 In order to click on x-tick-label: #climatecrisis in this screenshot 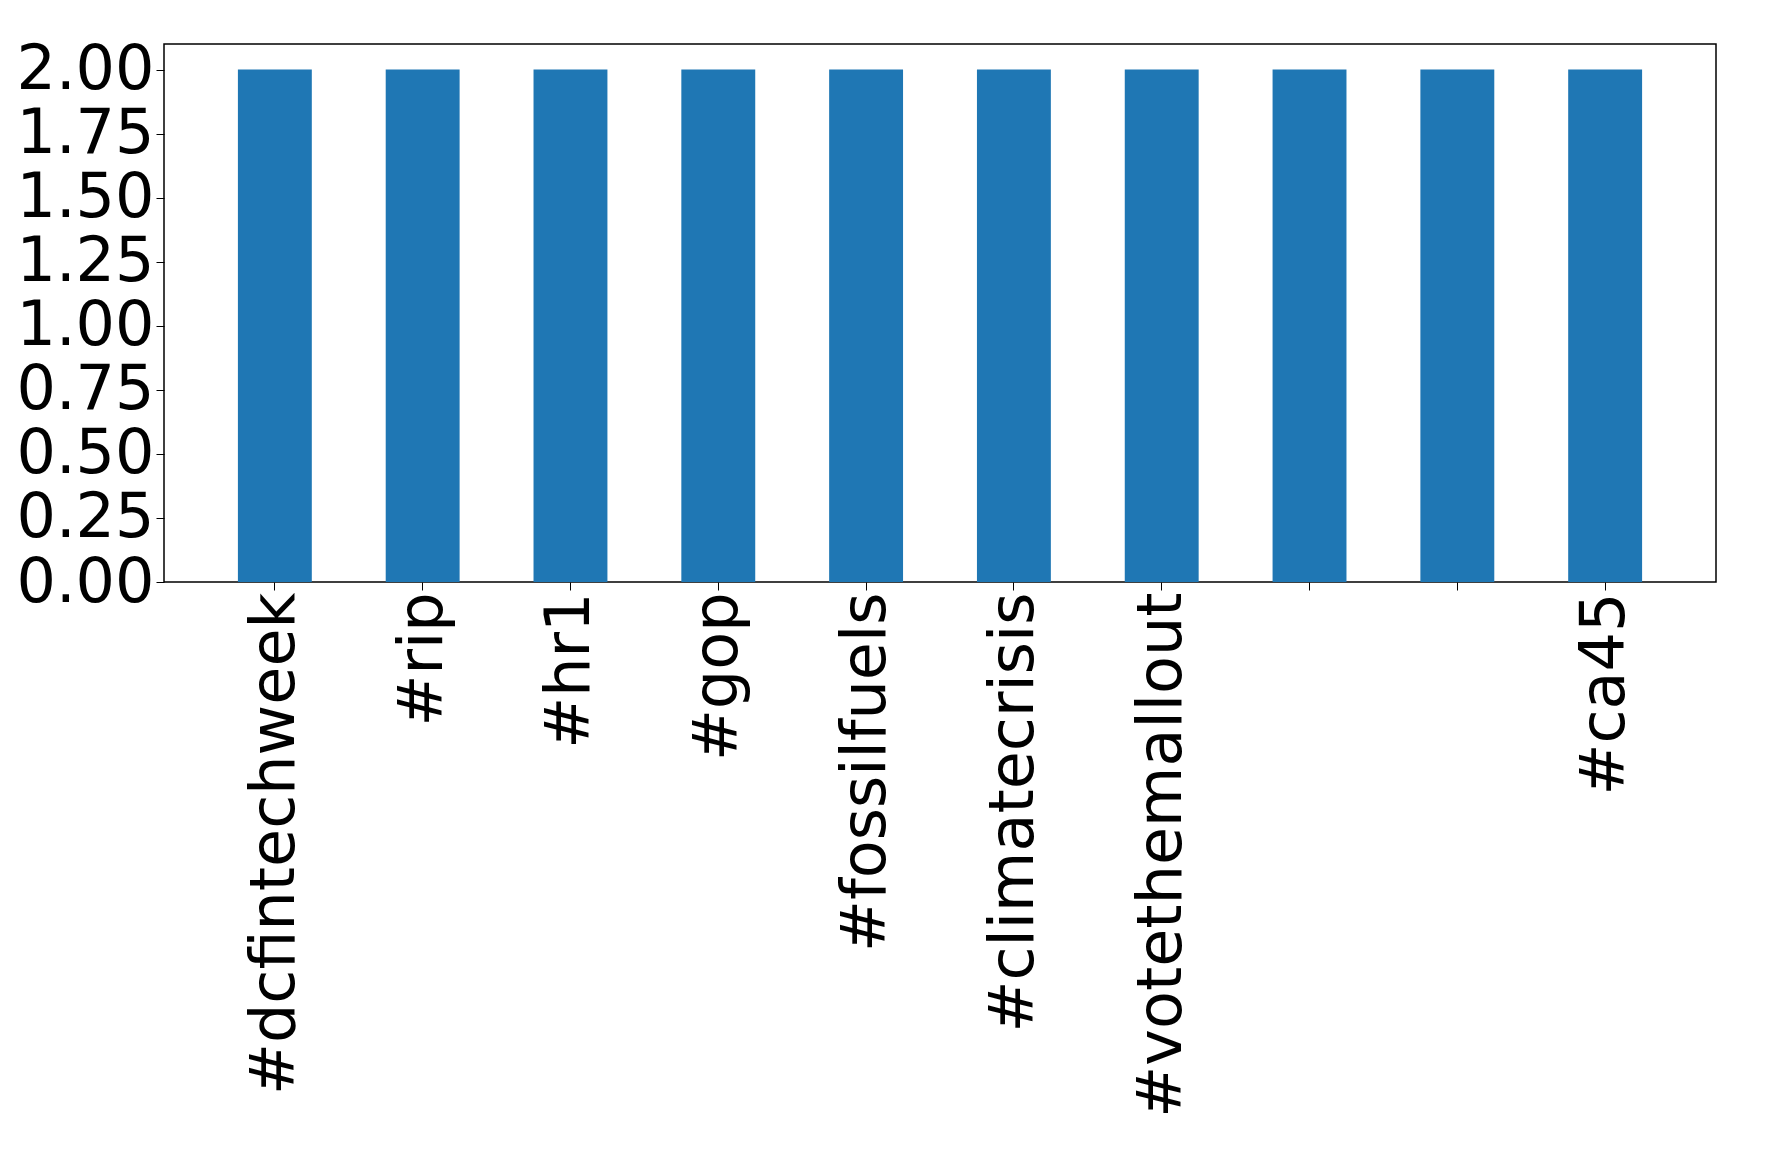, I will do `click(1011, 812)`.